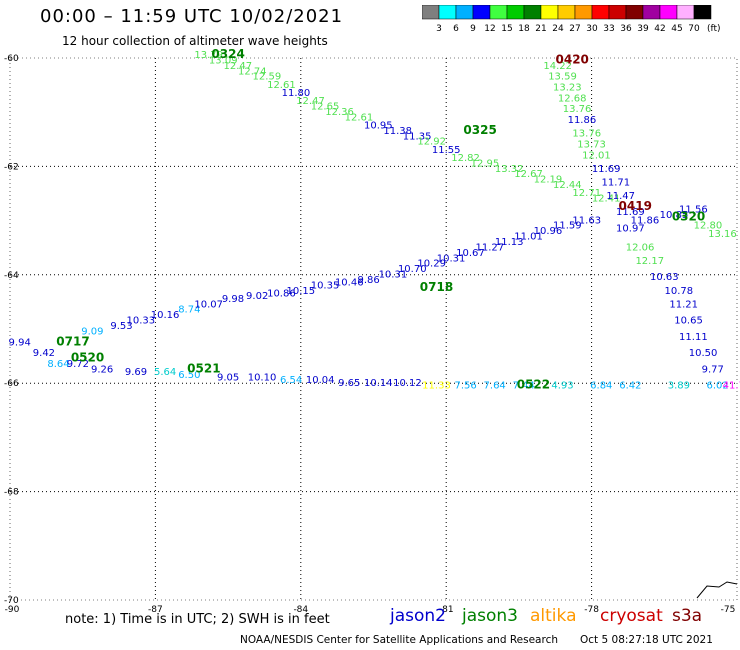 Image resolution: width=740 pixels, height=650 pixels. Describe the element at coordinates (626, 29) in the screenshot. I see `colorbar-label: 36` at that location.